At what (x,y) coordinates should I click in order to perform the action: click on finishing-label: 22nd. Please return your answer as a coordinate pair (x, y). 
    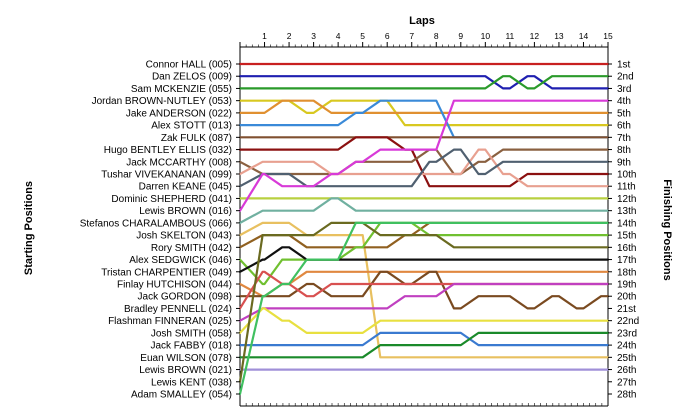
    Looking at the image, I should click on (628, 321).